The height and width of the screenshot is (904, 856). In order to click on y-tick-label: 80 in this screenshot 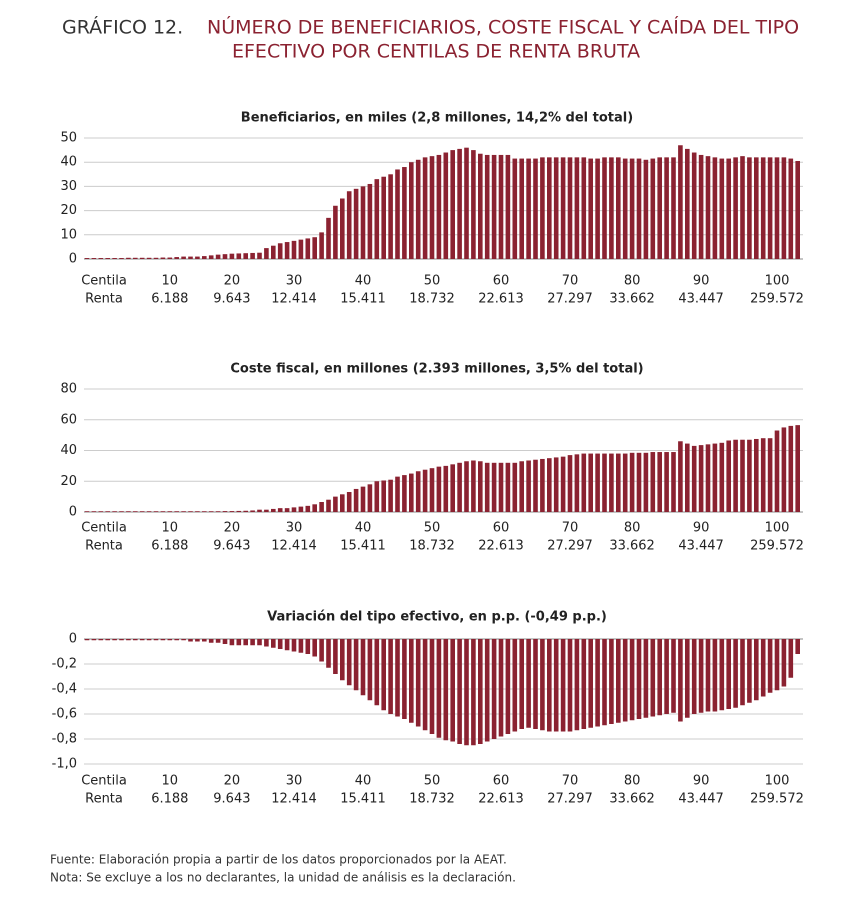, I will do `click(68, 389)`.